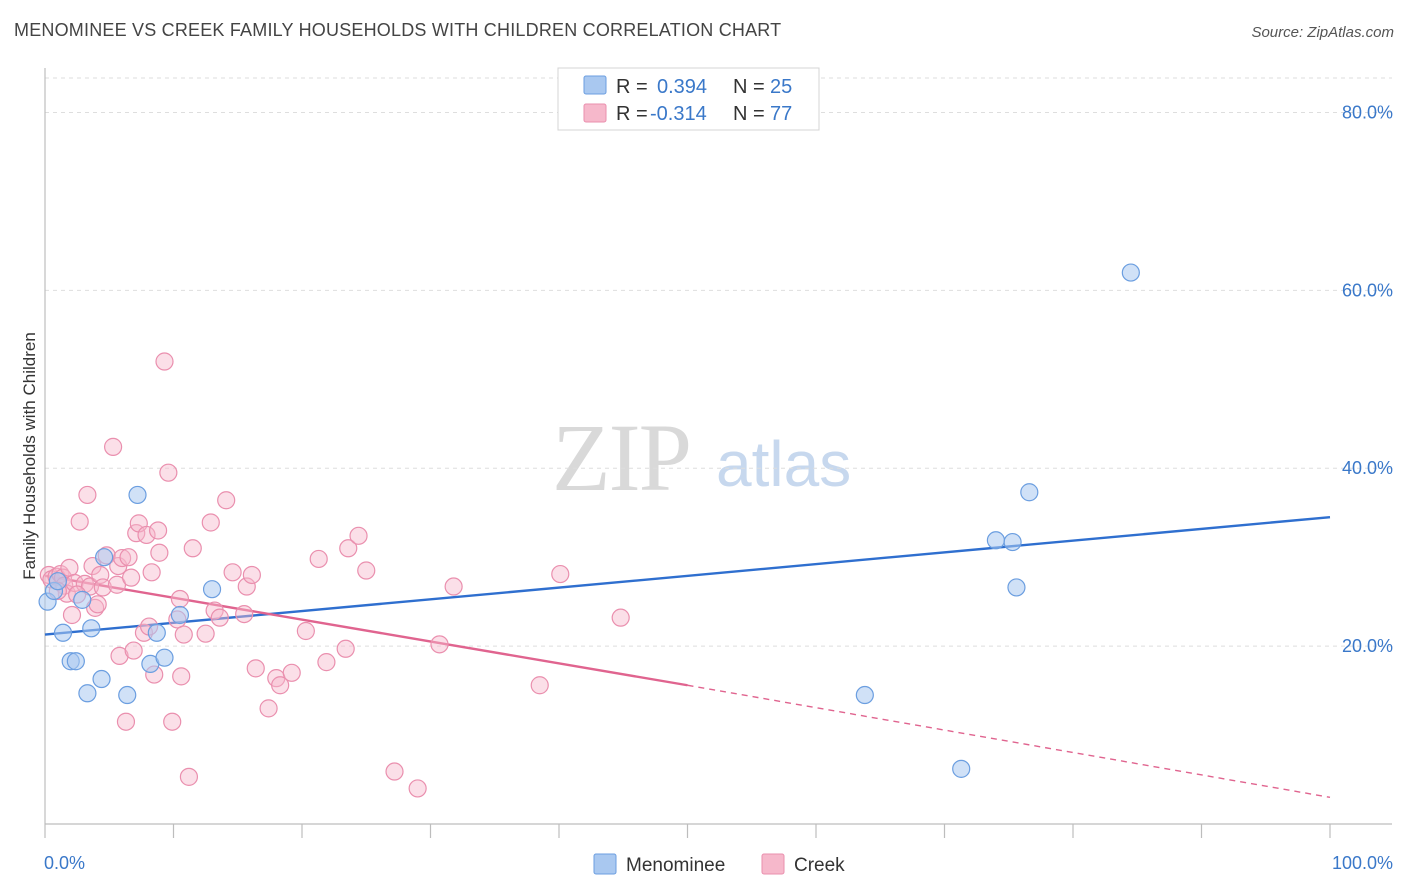  I want to click on series-legend: Menominee Creek, so click(719, 864).